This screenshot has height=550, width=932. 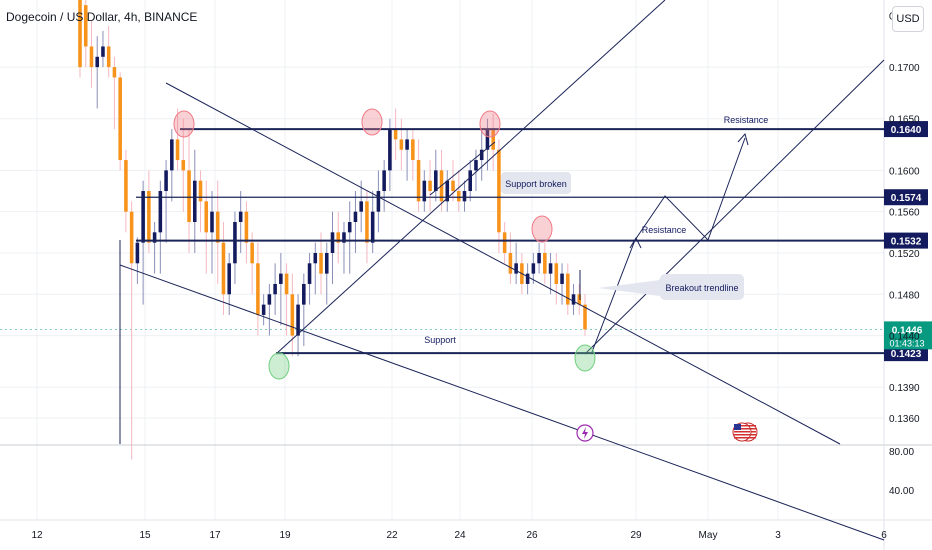 I want to click on level-badge-text-resistance: 0.1532, so click(x=906, y=242).